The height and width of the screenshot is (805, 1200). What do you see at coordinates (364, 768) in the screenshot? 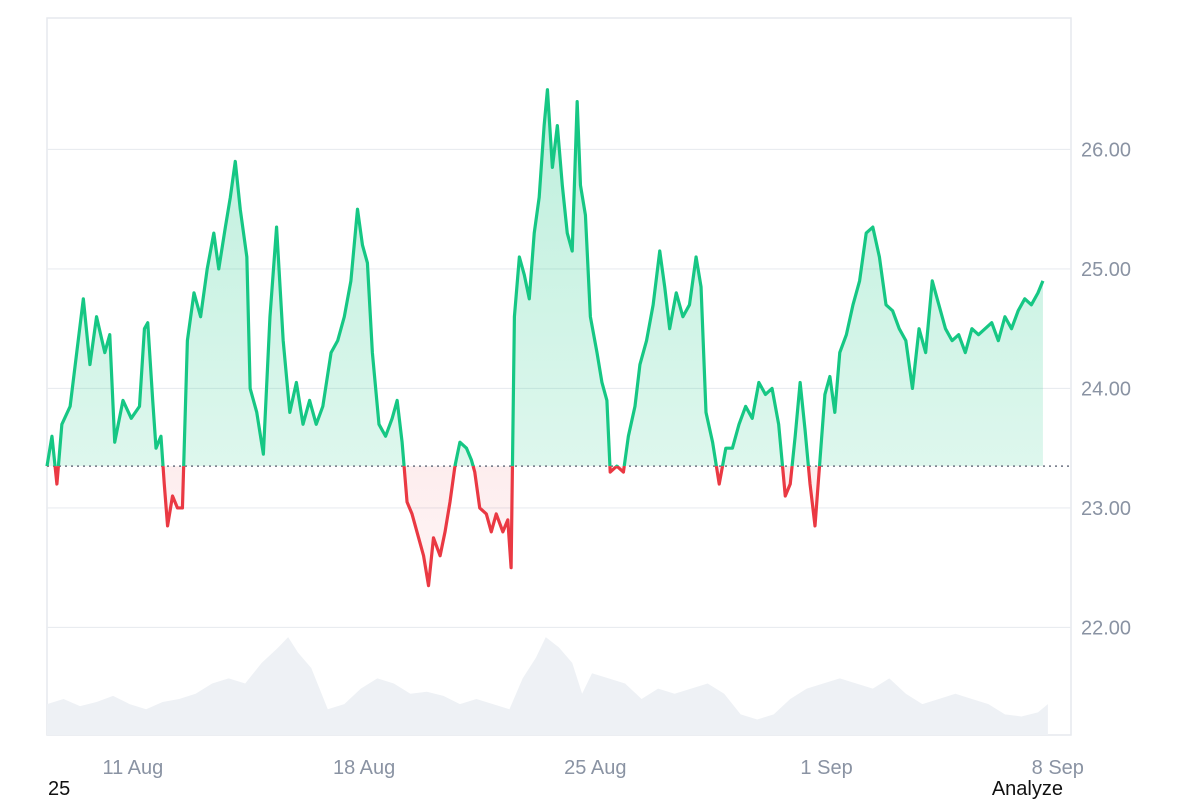
I see `x-tick-label: 18 Aug` at bounding box center [364, 768].